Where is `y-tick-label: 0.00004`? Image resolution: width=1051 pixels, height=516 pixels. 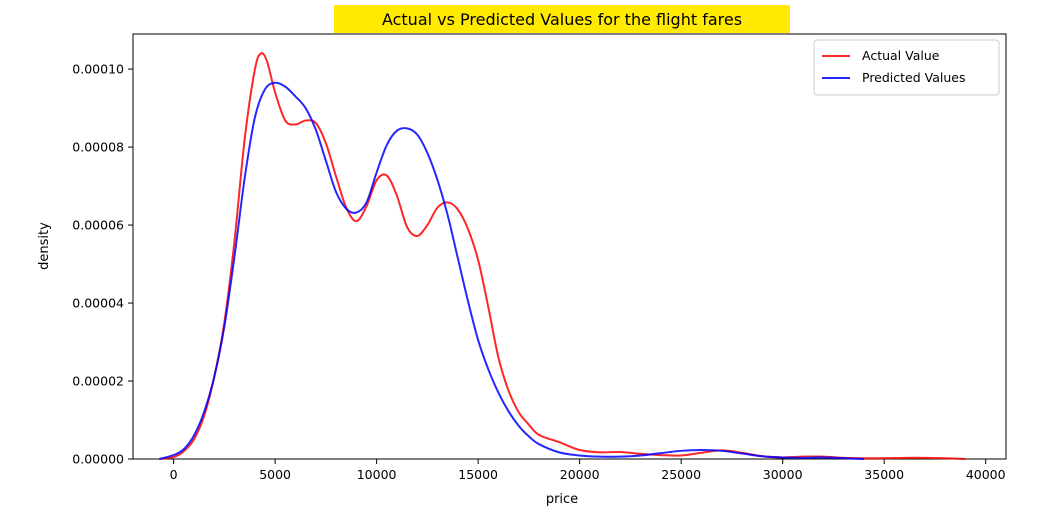 y-tick-label: 0.00004 is located at coordinates (98, 303).